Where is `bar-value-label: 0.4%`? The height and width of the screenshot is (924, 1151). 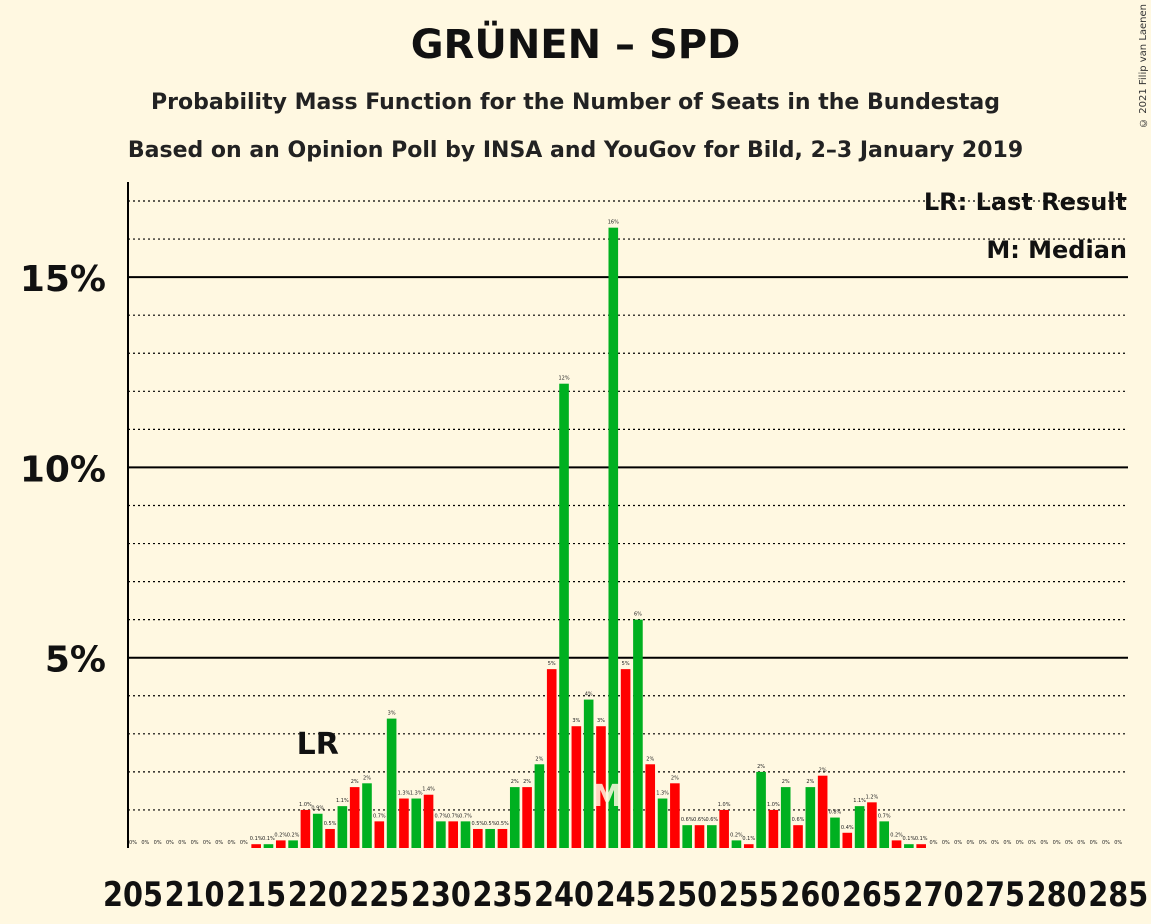 bar-value-label: 0.4% is located at coordinates (847, 828).